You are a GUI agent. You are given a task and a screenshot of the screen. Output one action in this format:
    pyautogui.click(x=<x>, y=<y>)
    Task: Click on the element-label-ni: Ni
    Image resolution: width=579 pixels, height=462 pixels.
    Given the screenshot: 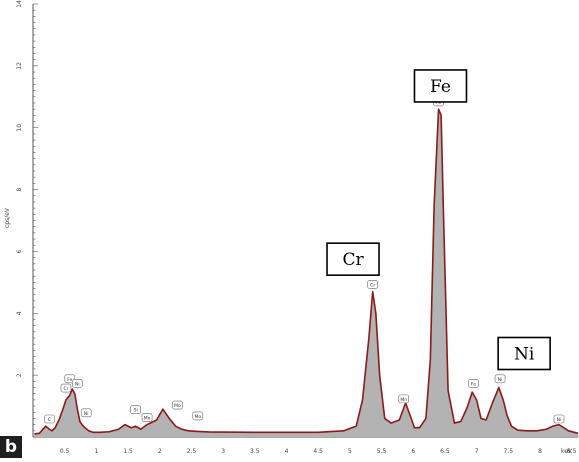 What is the action you would take?
    pyautogui.click(x=524, y=353)
    